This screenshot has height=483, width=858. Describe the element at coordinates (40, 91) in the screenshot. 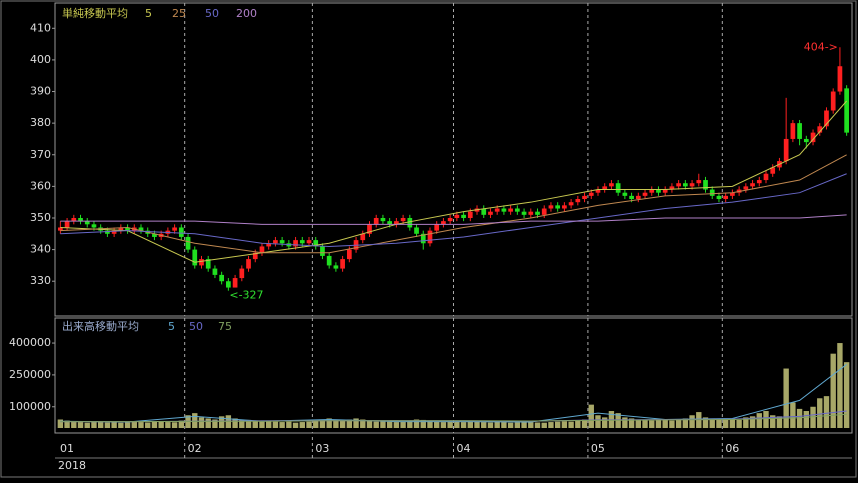

I see `y-tick-label: 390` at that location.